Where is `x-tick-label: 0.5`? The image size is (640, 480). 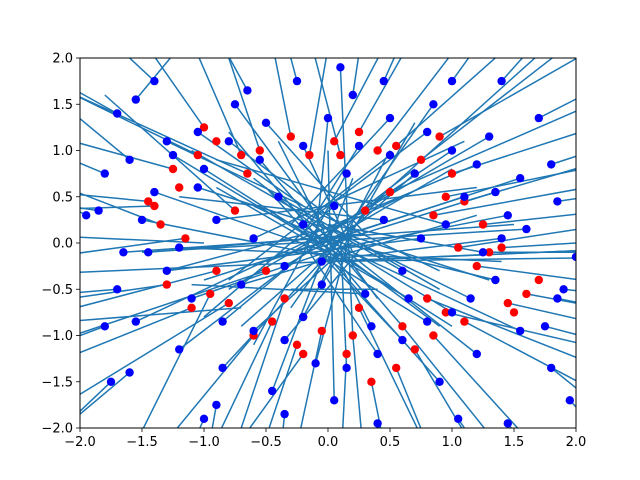
x-tick-label: 0.5 is located at coordinates (390, 442).